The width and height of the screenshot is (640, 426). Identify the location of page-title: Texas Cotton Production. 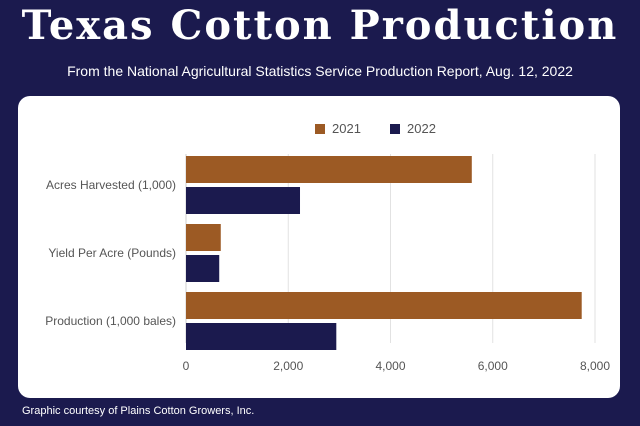
(320, 25).